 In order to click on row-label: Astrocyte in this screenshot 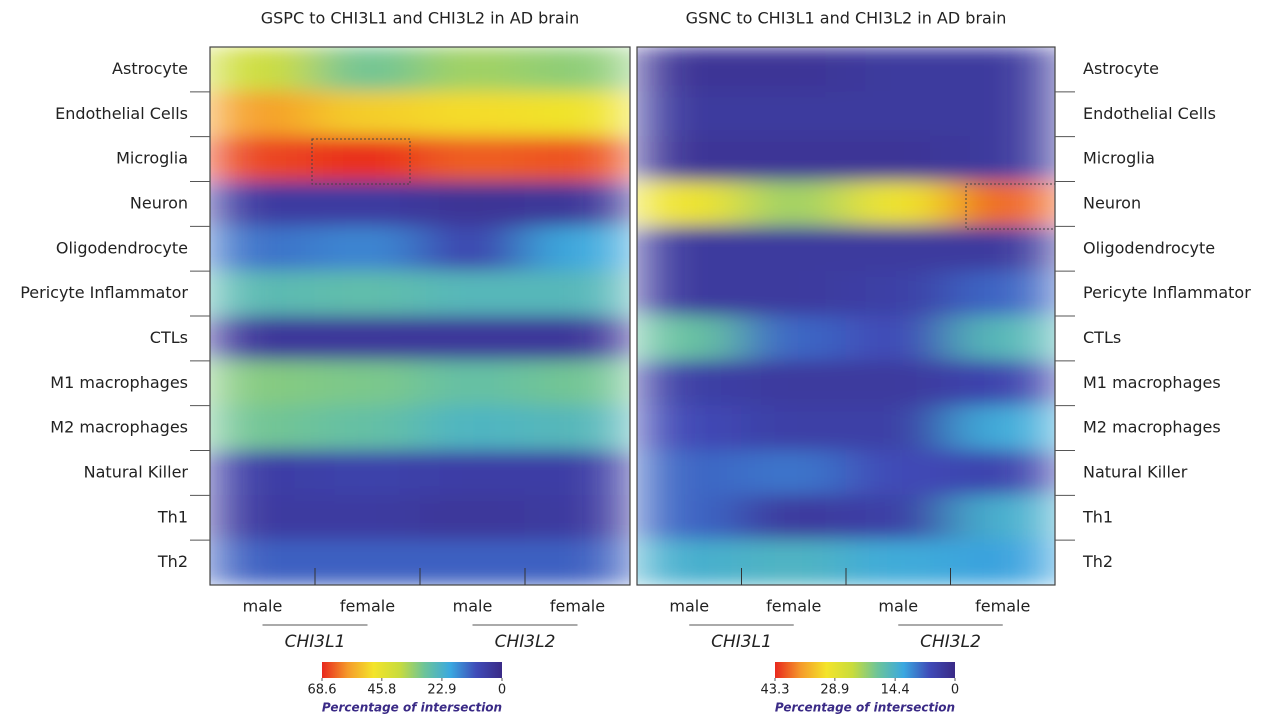, I will do `click(150, 68)`.